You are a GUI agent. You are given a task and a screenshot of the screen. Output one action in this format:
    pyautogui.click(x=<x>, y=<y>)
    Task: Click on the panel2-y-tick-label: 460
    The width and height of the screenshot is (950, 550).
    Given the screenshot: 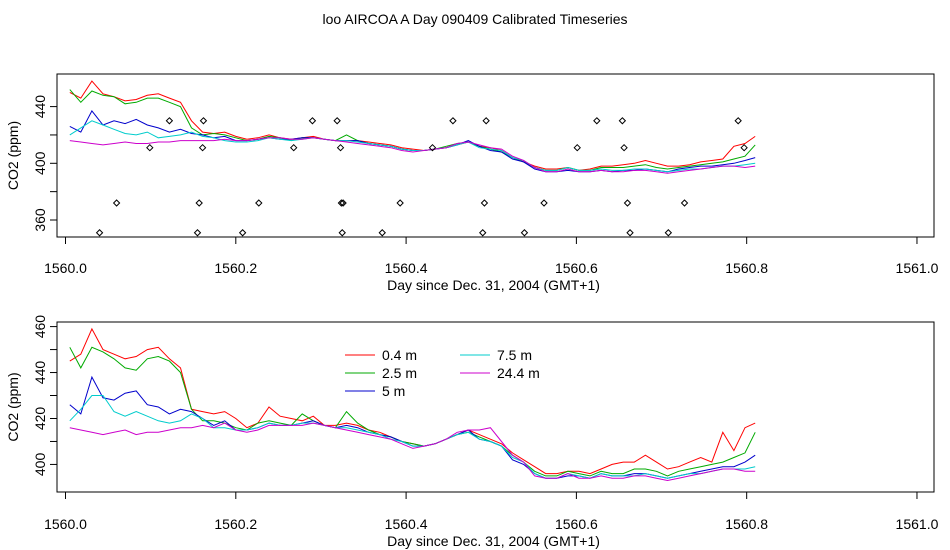 What is the action you would take?
    pyautogui.click(x=40, y=327)
    